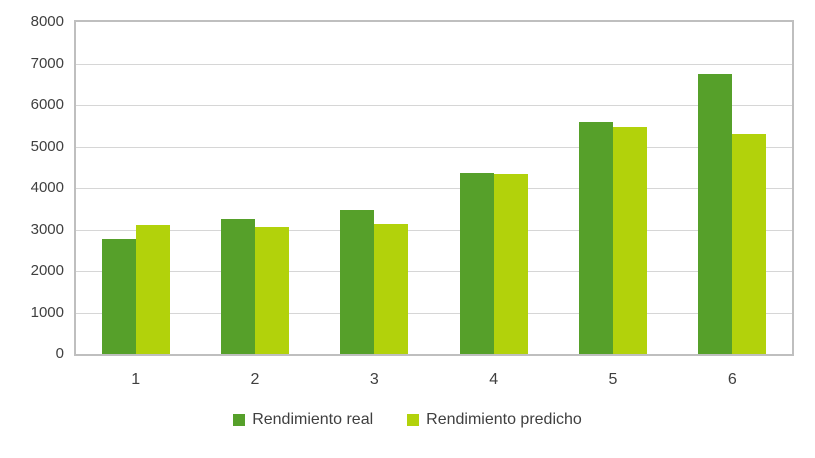 The image size is (815, 458). What do you see at coordinates (47, 63) in the screenshot?
I see `y-axis-label-7000: 7000` at bounding box center [47, 63].